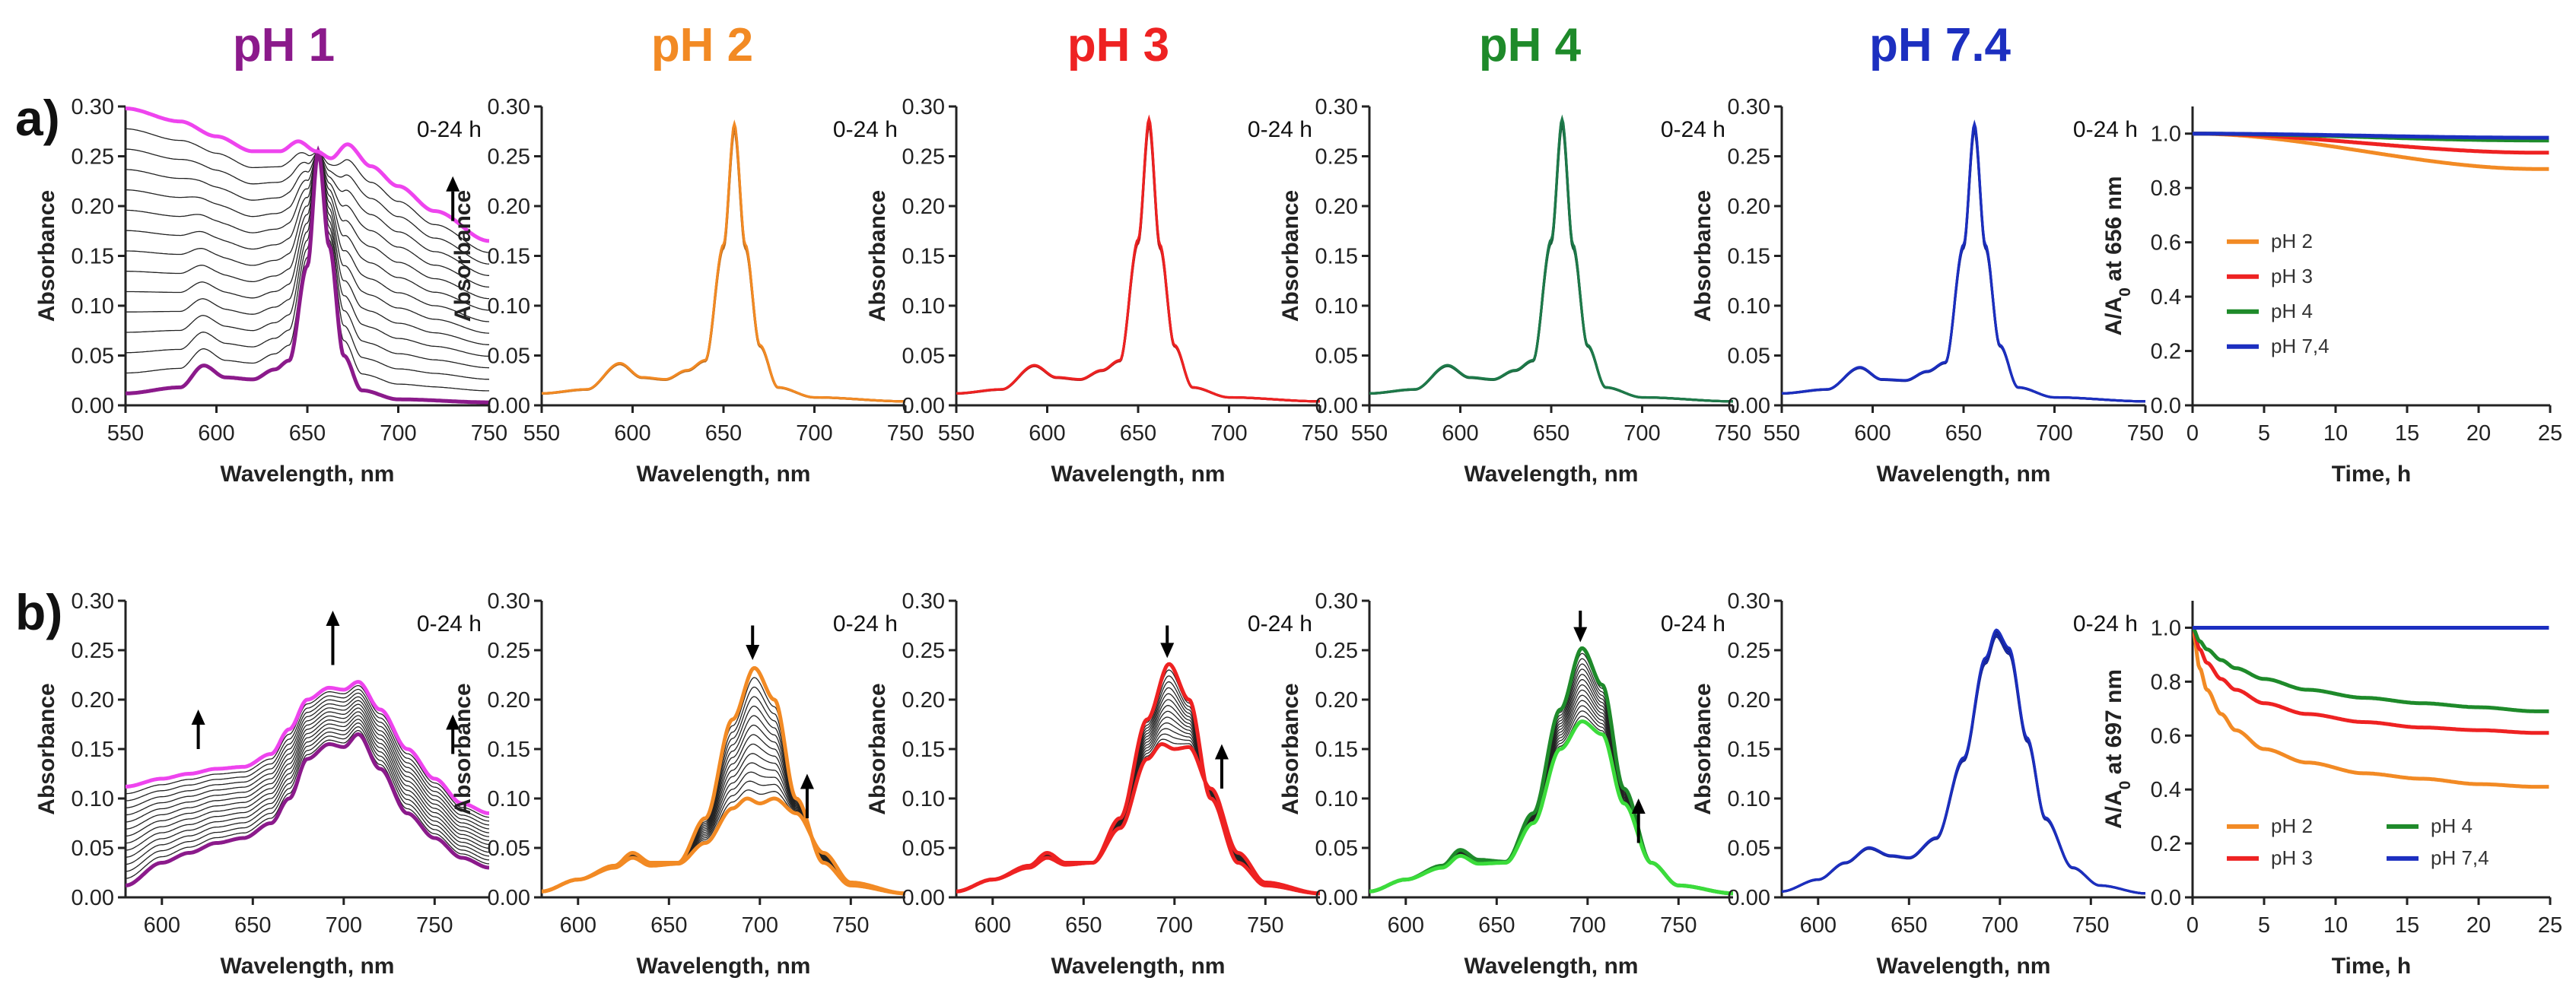 The width and height of the screenshot is (2576, 1000). What do you see at coordinates (284, 45) in the screenshot?
I see `column-header: pH 1` at bounding box center [284, 45].